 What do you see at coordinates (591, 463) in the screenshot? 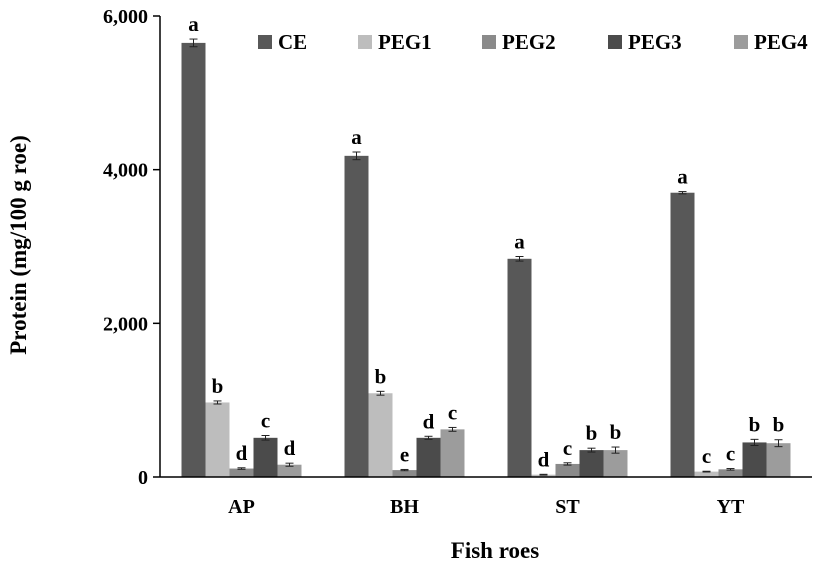
I see `bar-peg3-st` at bounding box center [591, 463].